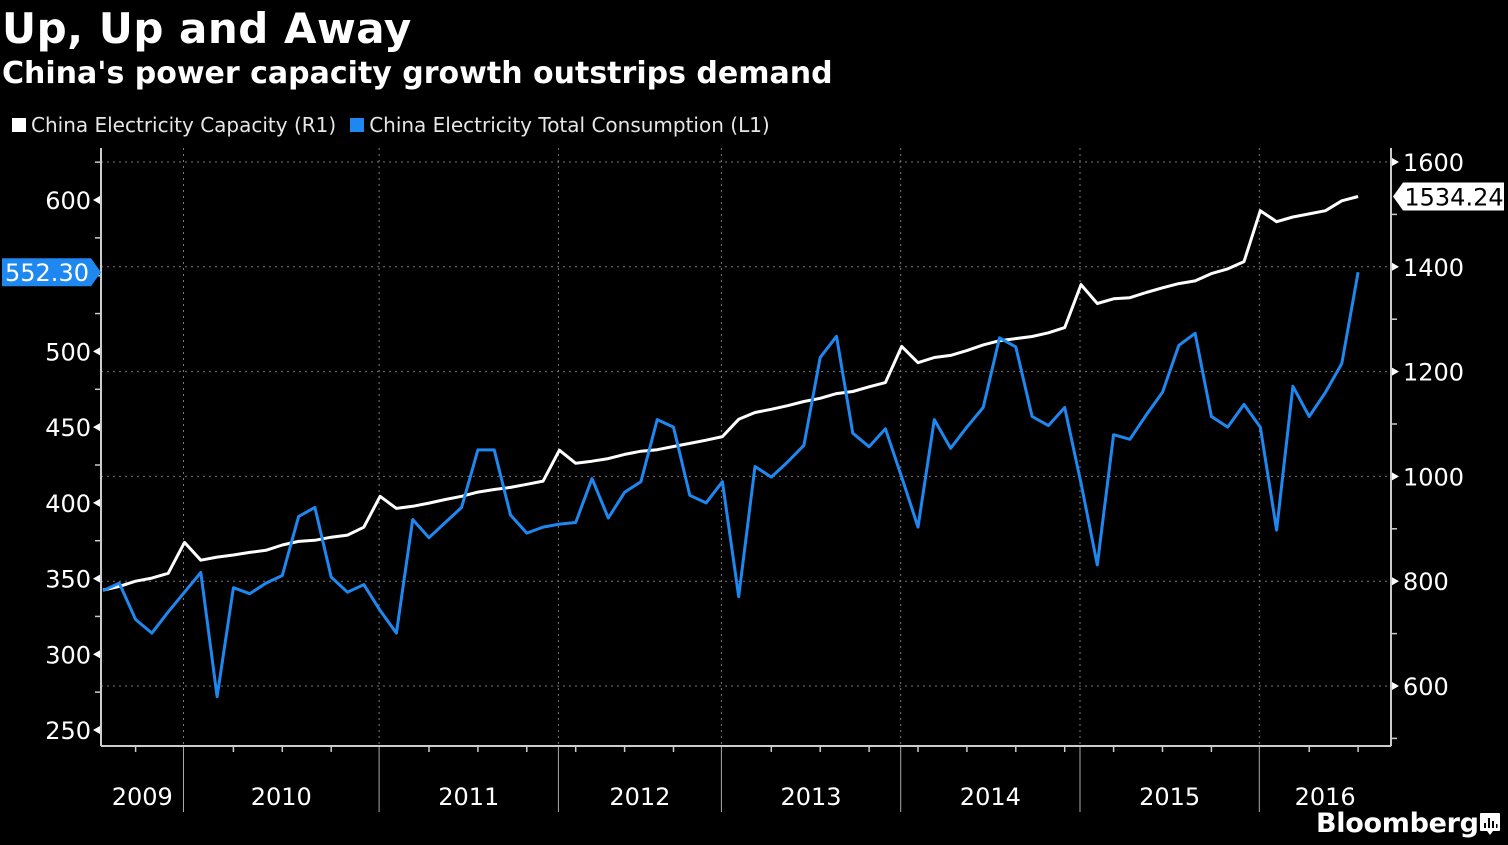 The height and width of the screenshot is (845, 1508). What do you see at coordinates (1433, 163) in the screenshot?
I see `right-axis-label: 1600` at bounding box center [1433, 163].